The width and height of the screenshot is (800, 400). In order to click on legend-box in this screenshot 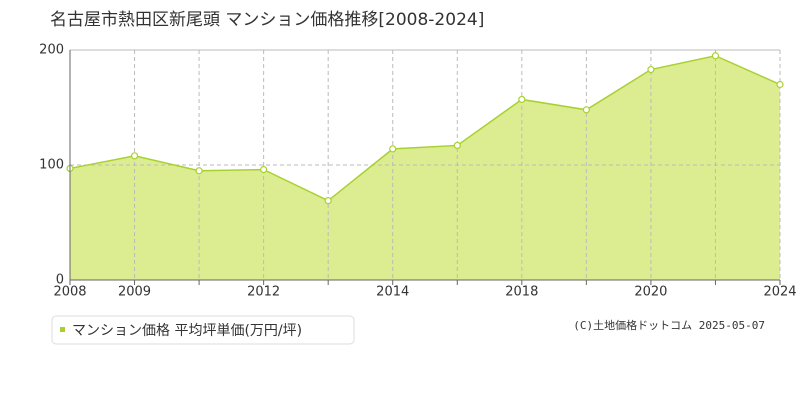, I will do `click(203, 330)`.